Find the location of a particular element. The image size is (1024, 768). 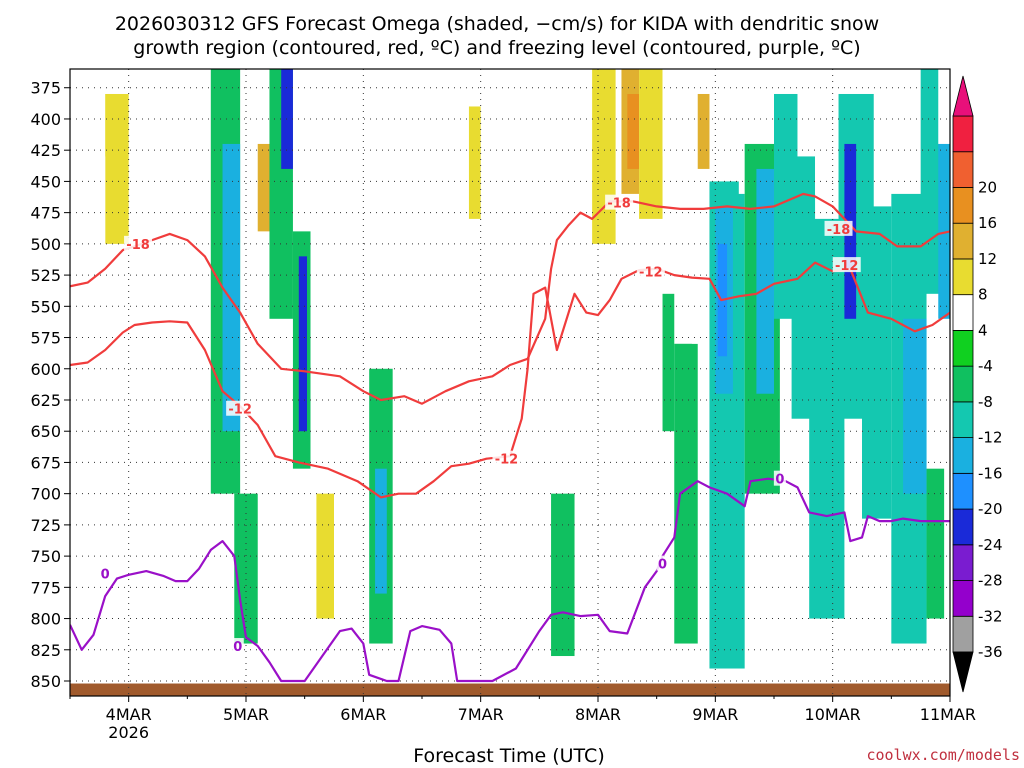

contour-label-2-1: 0 is located at coordinates (237, 647).